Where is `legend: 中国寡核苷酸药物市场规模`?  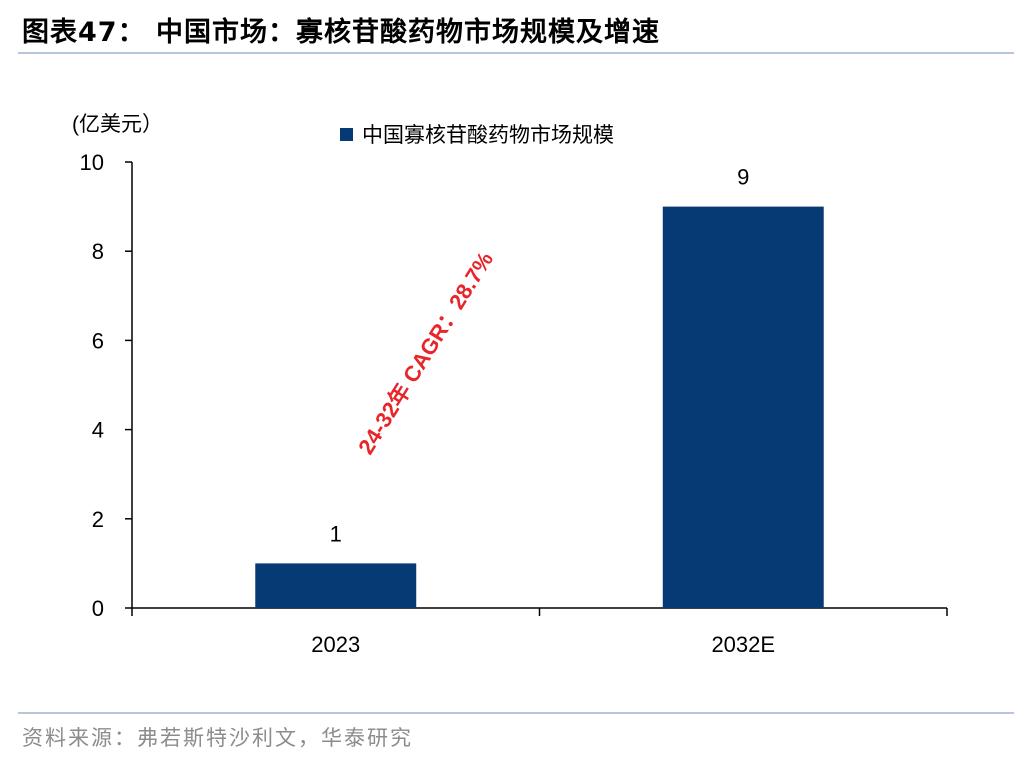
legend: 中国寡核苷酸药物市场规模 is located at coordinates (477, 135).